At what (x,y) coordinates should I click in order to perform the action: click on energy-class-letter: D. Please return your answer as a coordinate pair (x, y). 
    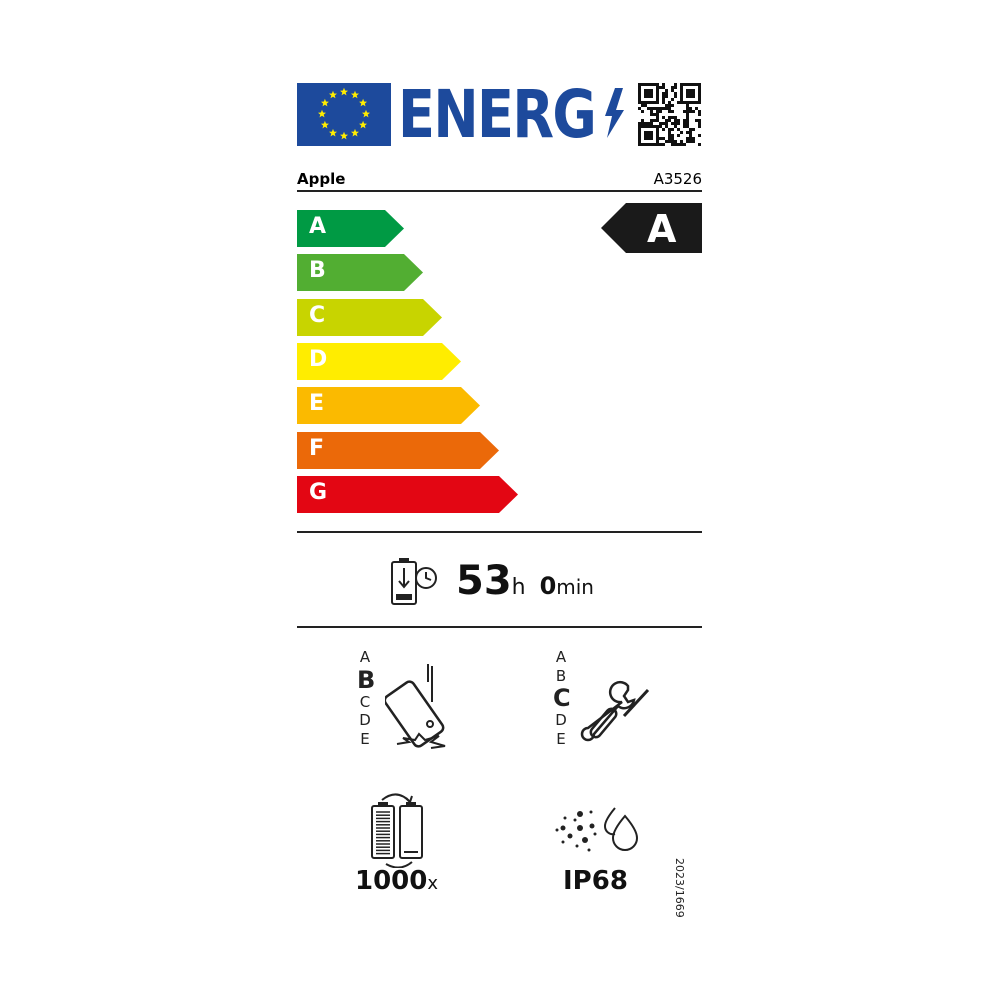
    Looking at the image, I should click on (318, 359).